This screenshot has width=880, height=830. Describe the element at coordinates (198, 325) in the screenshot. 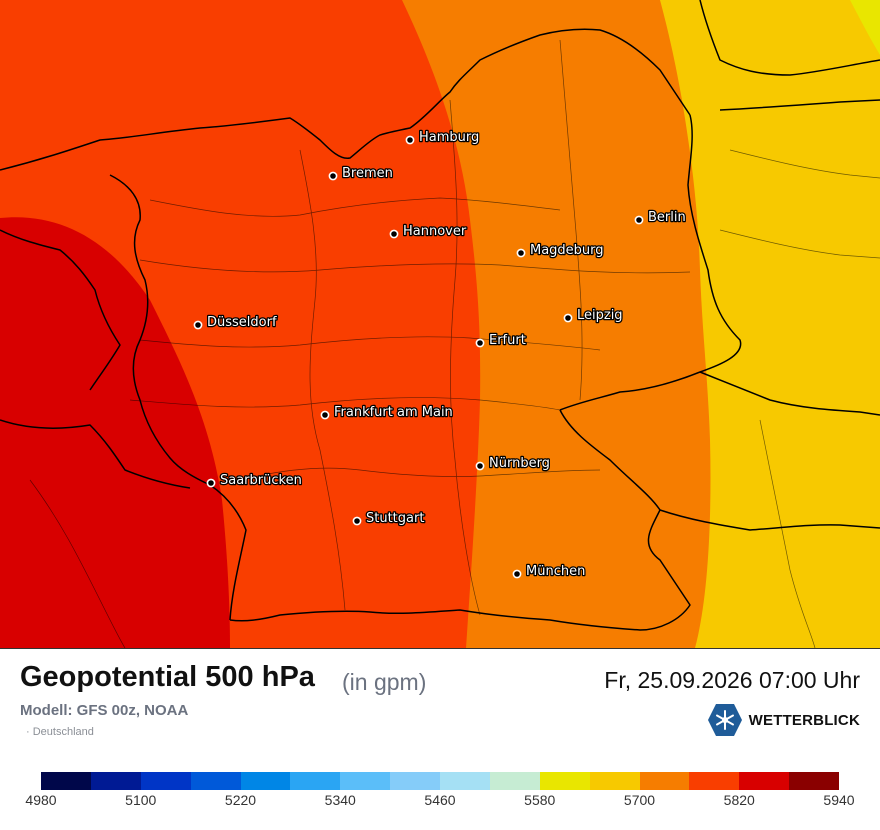

I see `city-marker-dusseldorf` at that location.